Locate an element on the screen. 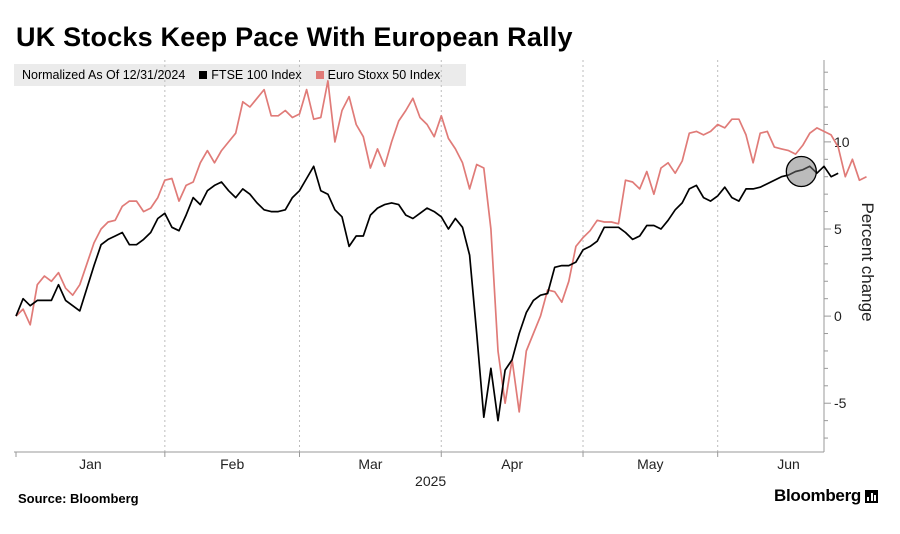  legend-swatch-eurostoxx is located at coordinates (319, 75).